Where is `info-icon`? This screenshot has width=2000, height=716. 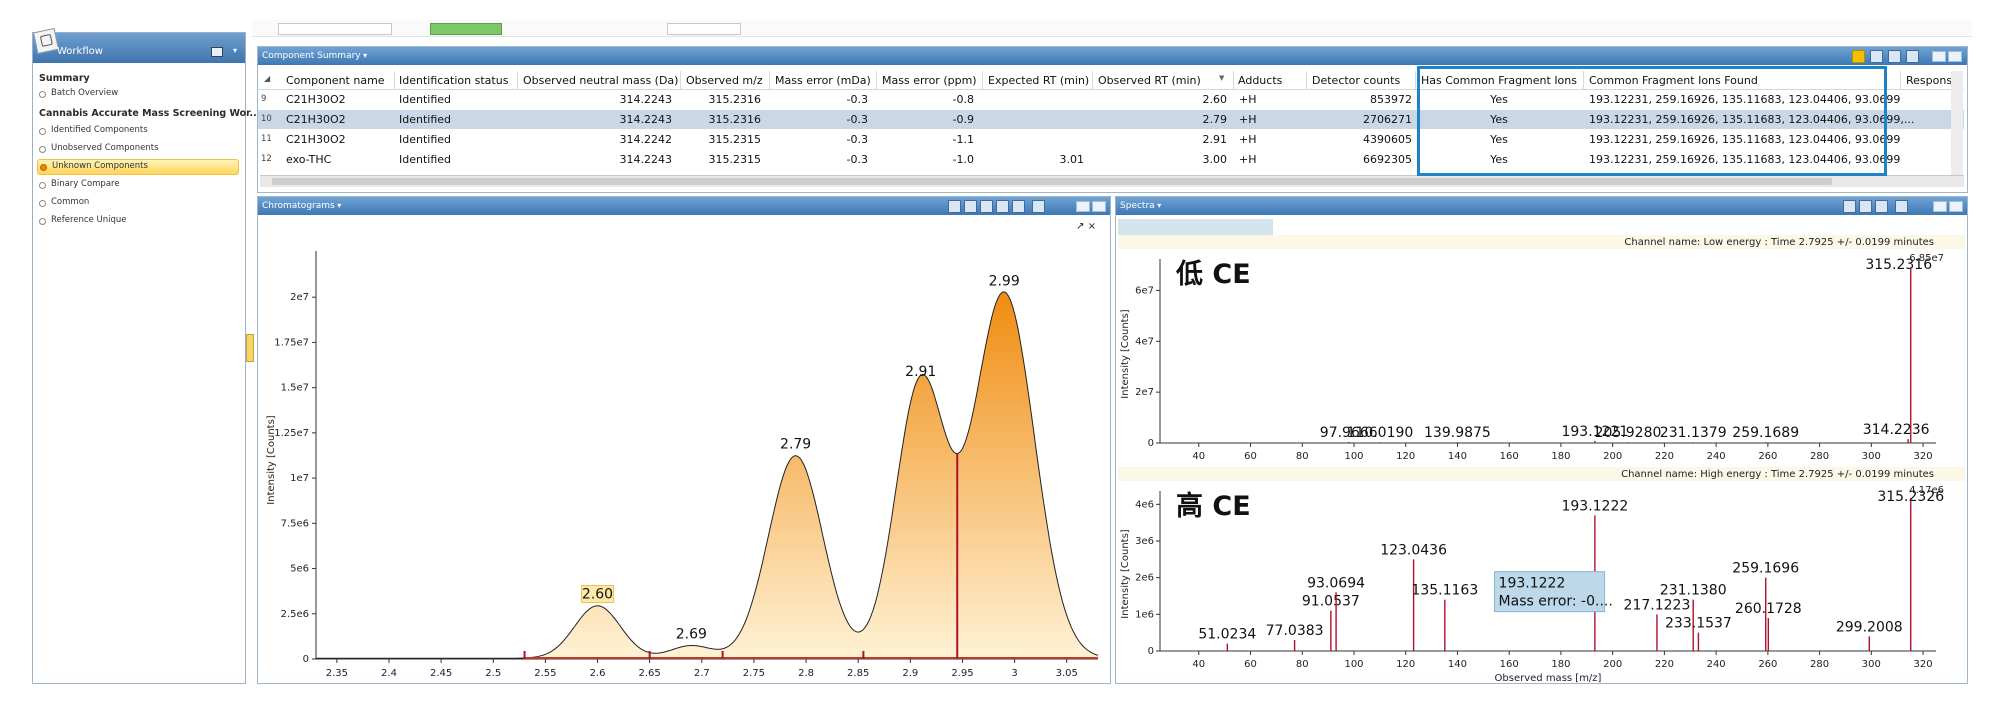 info-icon is located at coordinates (1858, 56).